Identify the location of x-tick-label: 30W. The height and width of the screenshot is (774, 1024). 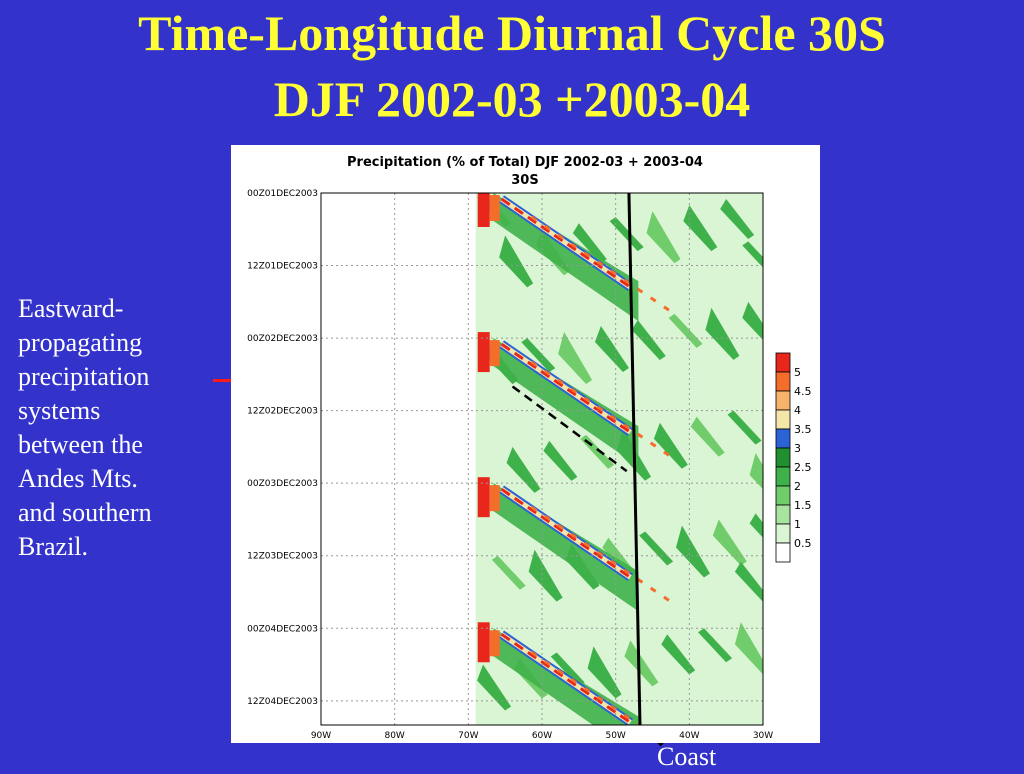
(763, 736).